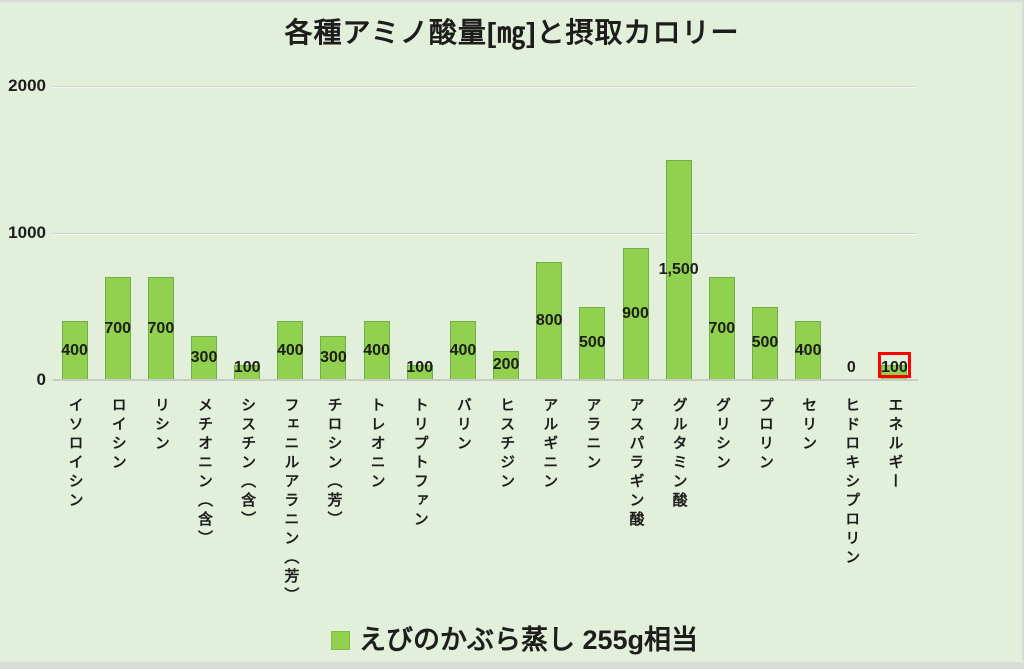 This screenshot has height=669, width=1024. I want to click on x-axis-category-label: ヒスチジン, so click(507, 444).